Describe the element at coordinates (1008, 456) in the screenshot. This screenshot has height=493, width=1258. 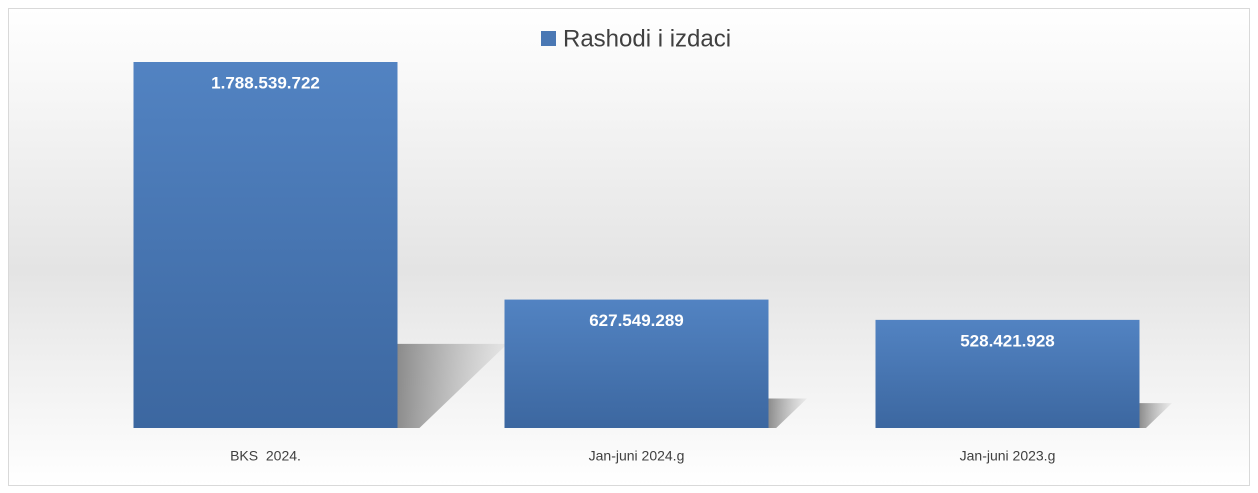
I see `x-tick-label: Jan-juni 2023.g` at that location.